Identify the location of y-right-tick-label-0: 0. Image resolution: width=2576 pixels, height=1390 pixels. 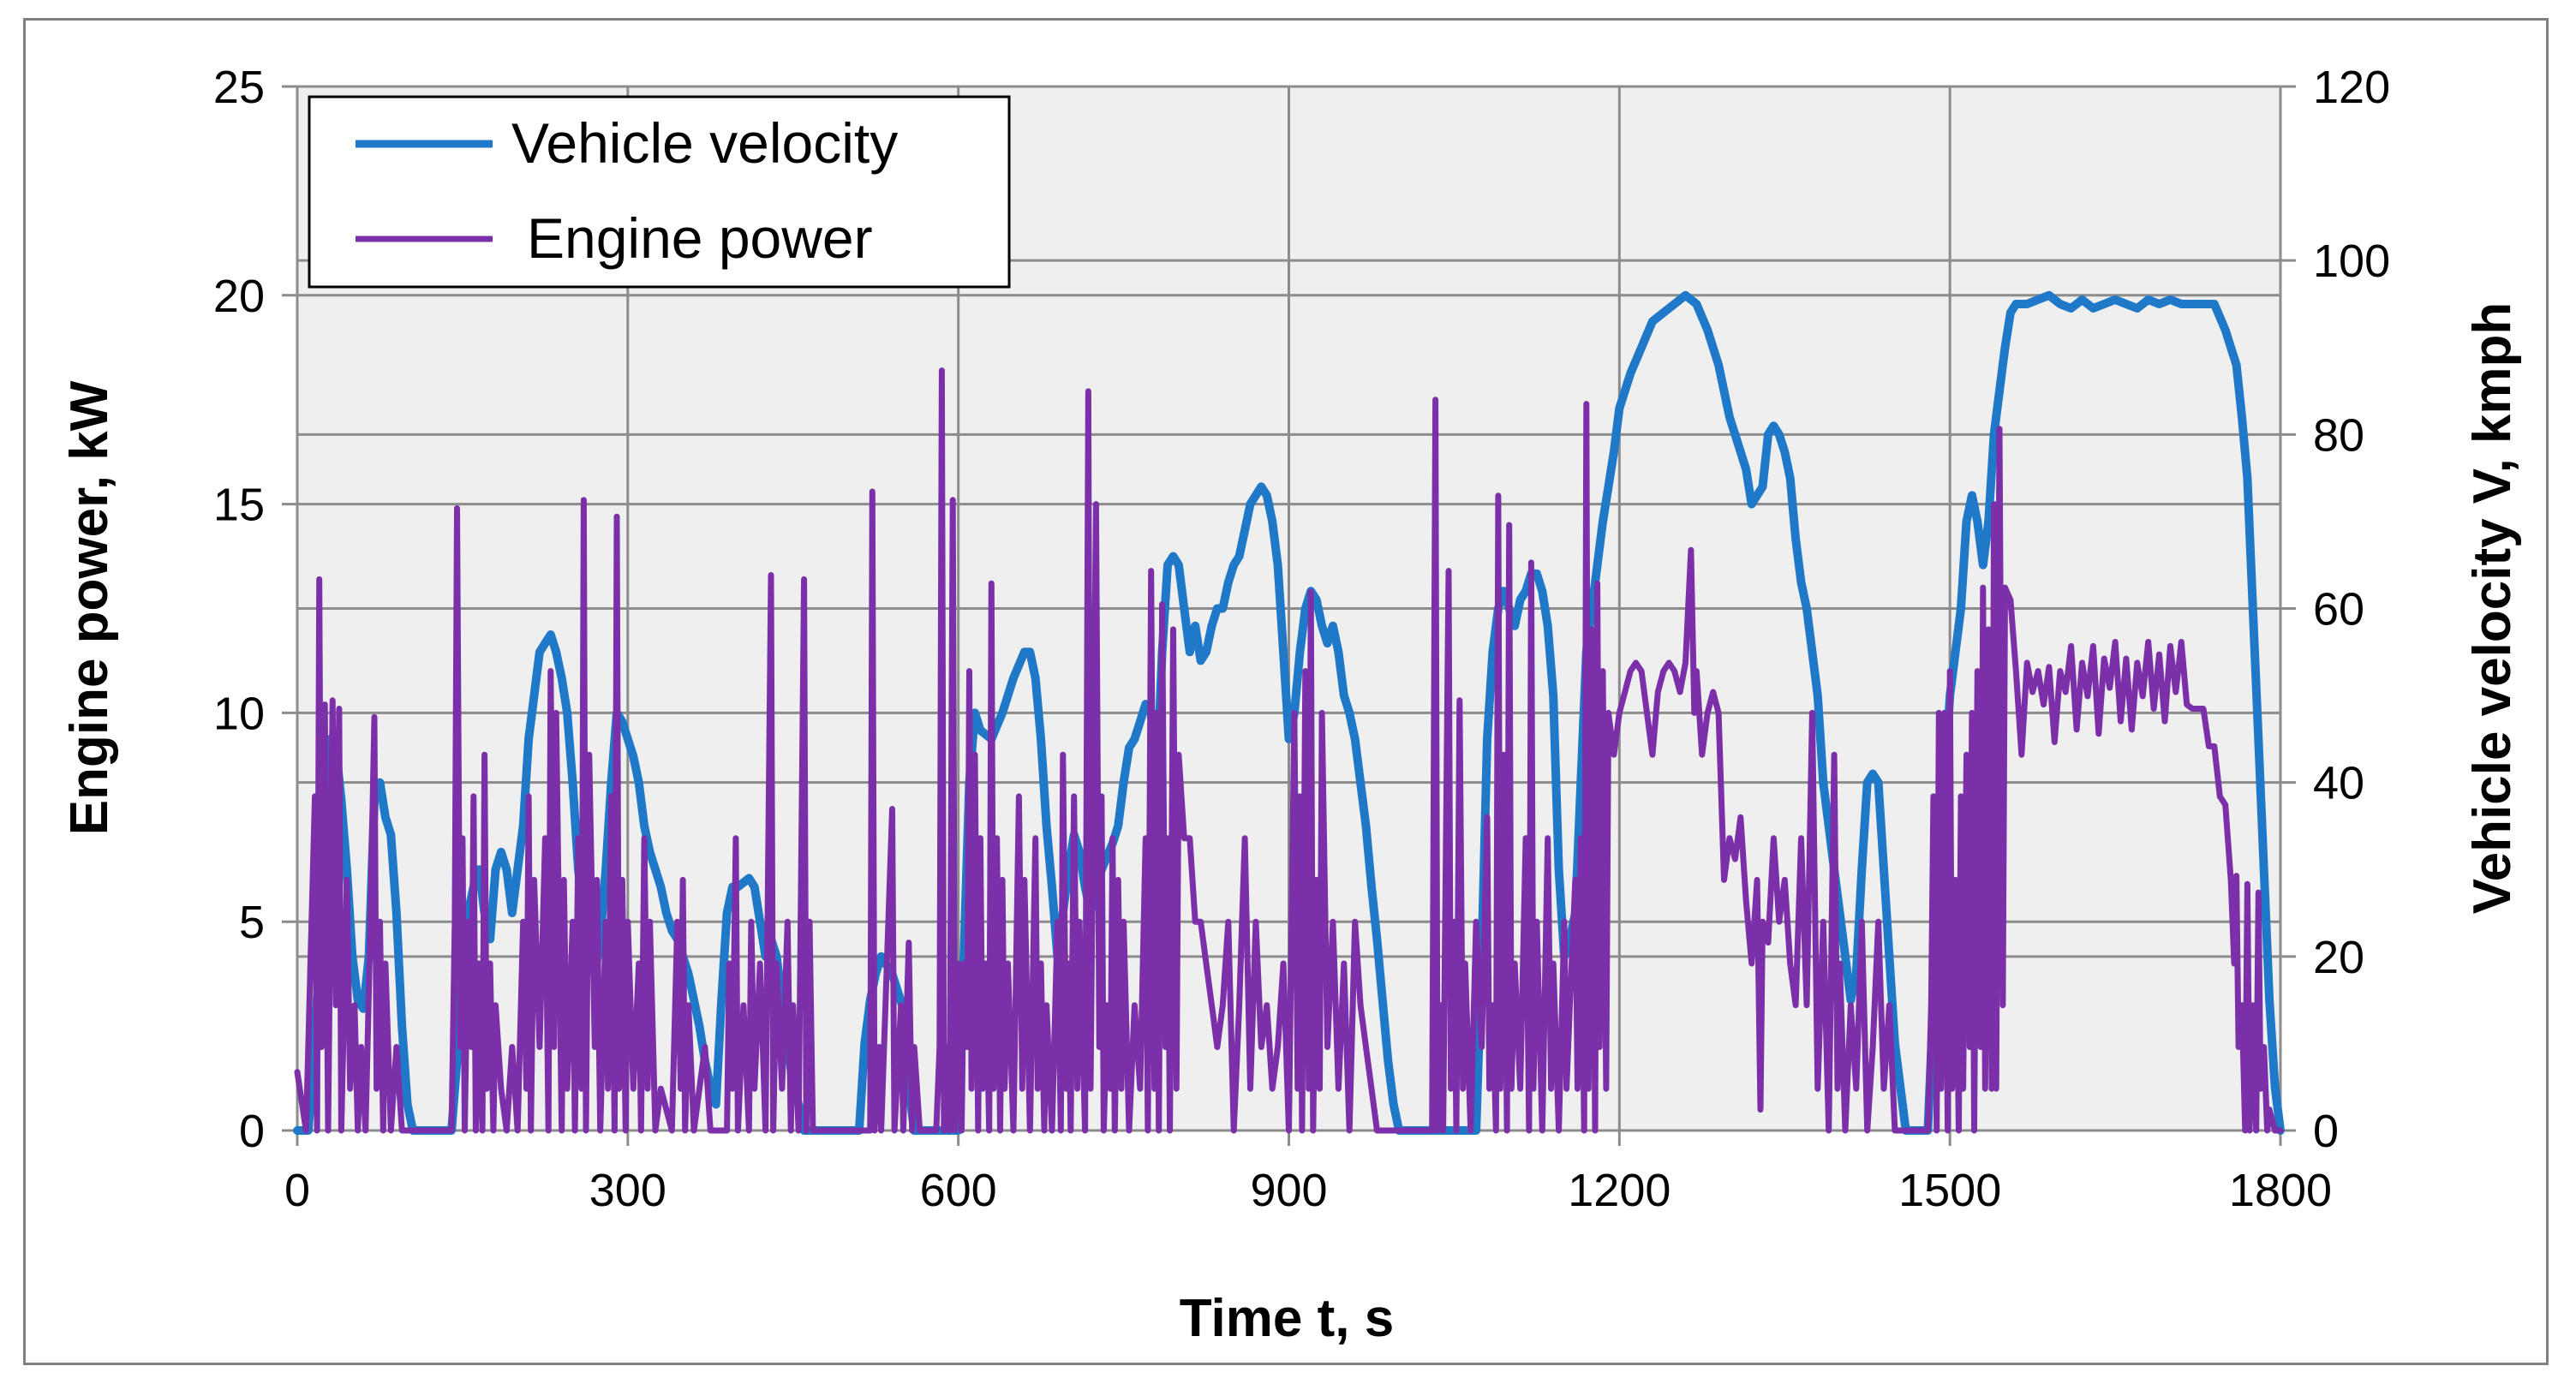
(2326, 1131).